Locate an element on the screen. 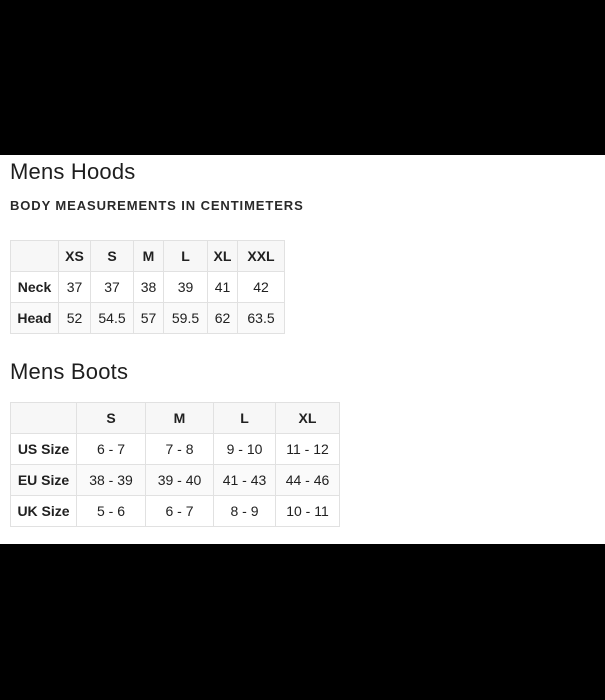 This screenshot has height=700, width=605. table-cell: 38 is located at coordinates (148, 287).